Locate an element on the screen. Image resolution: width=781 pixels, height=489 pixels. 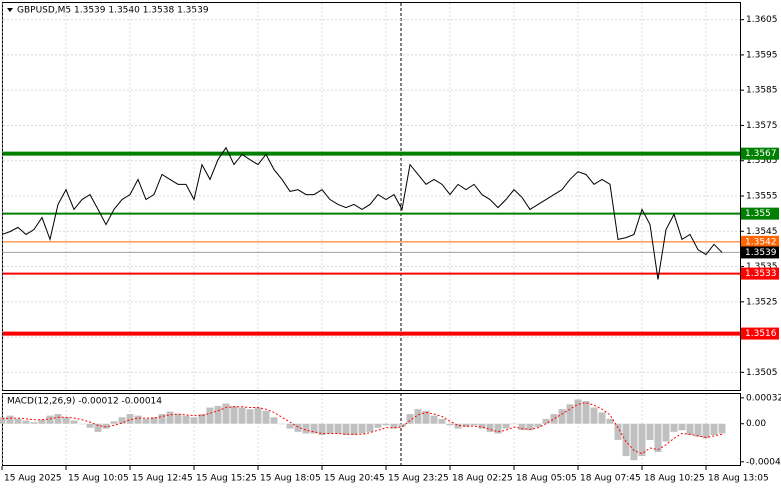
level-label: 1.3533 is located at coordinates (761, 274).